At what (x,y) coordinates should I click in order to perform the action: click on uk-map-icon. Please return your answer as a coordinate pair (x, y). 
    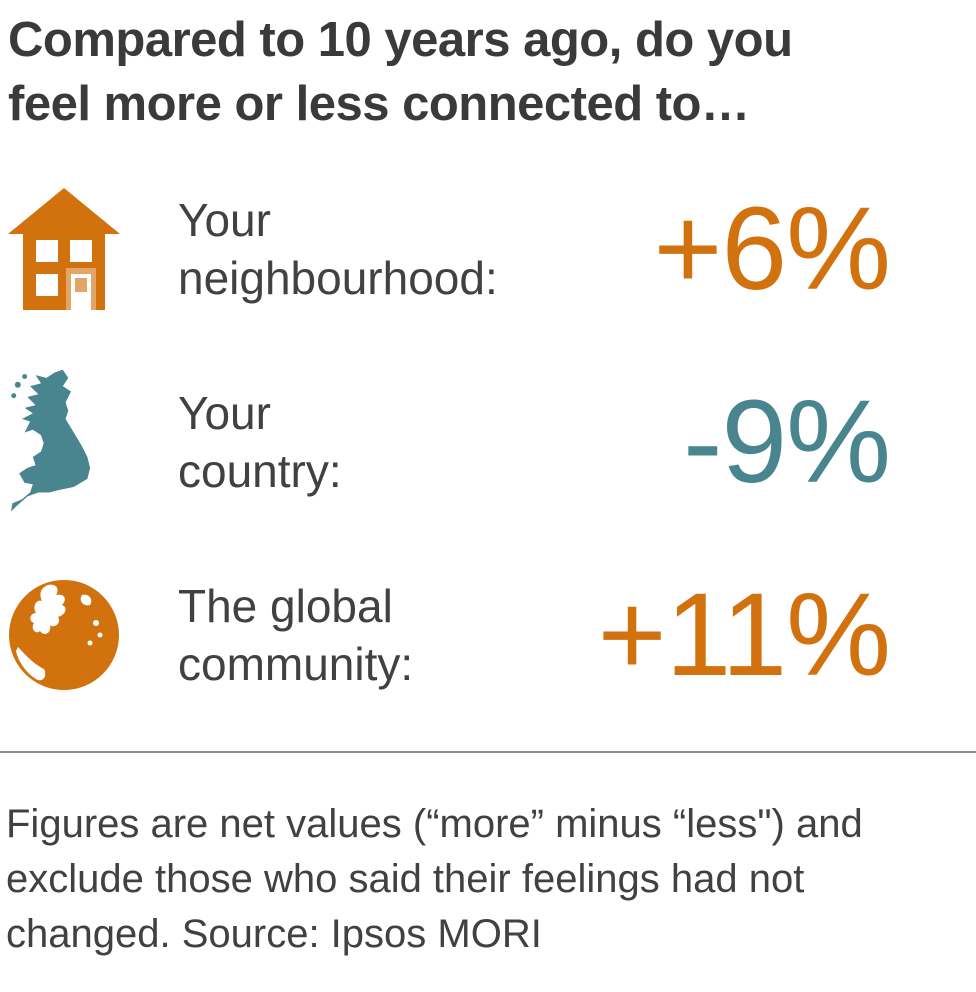
    Looking at the image, I should click on (89, 442).